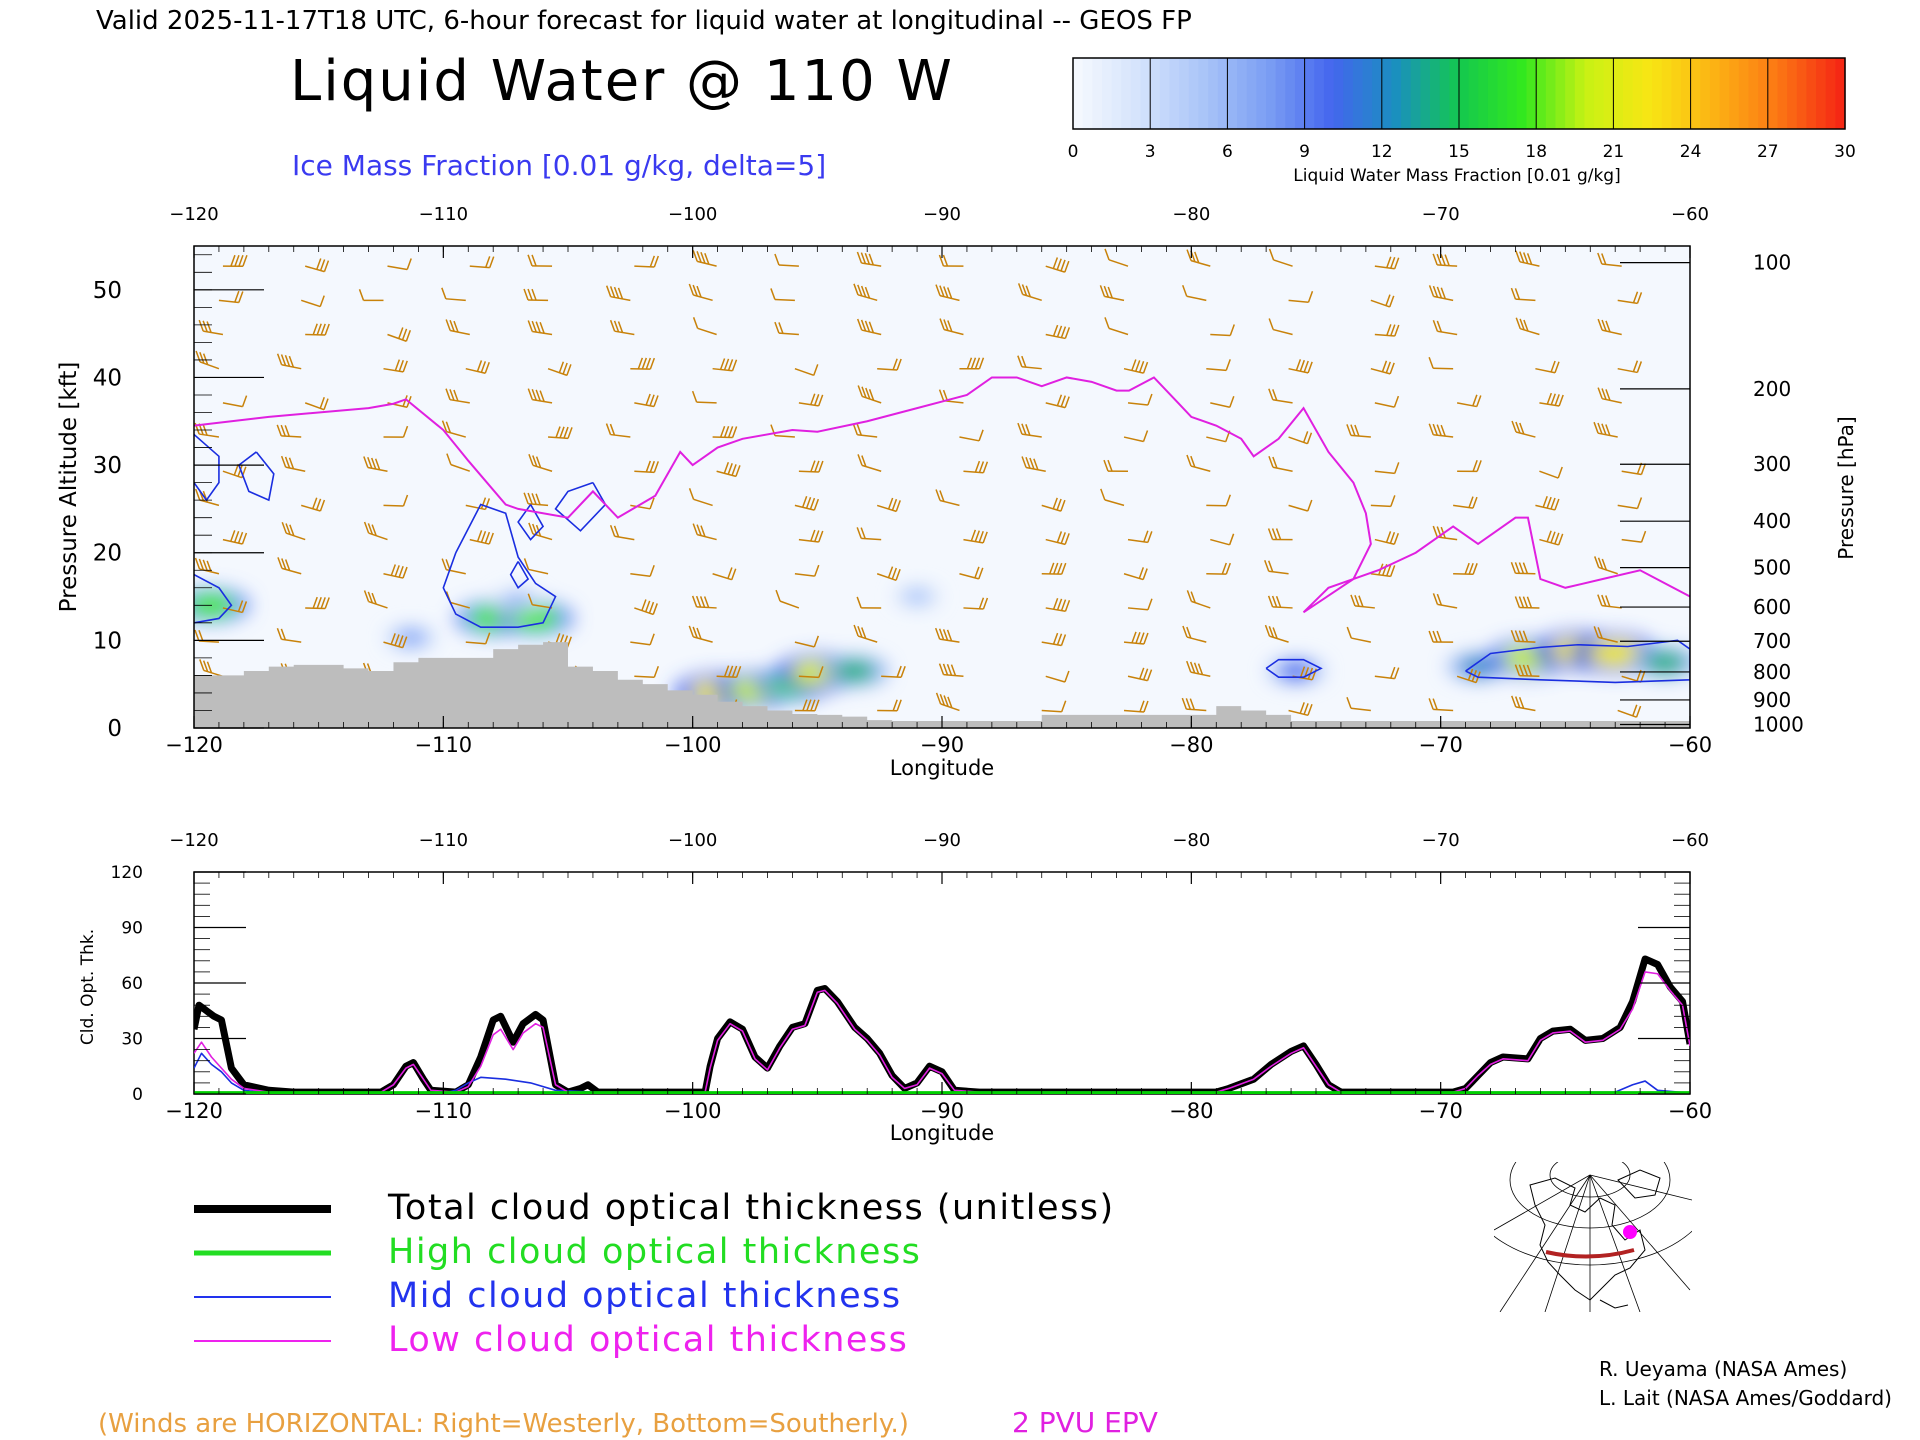  I want to click on main-ylabel: Pressure Altitude [kft], so click(69, 487).